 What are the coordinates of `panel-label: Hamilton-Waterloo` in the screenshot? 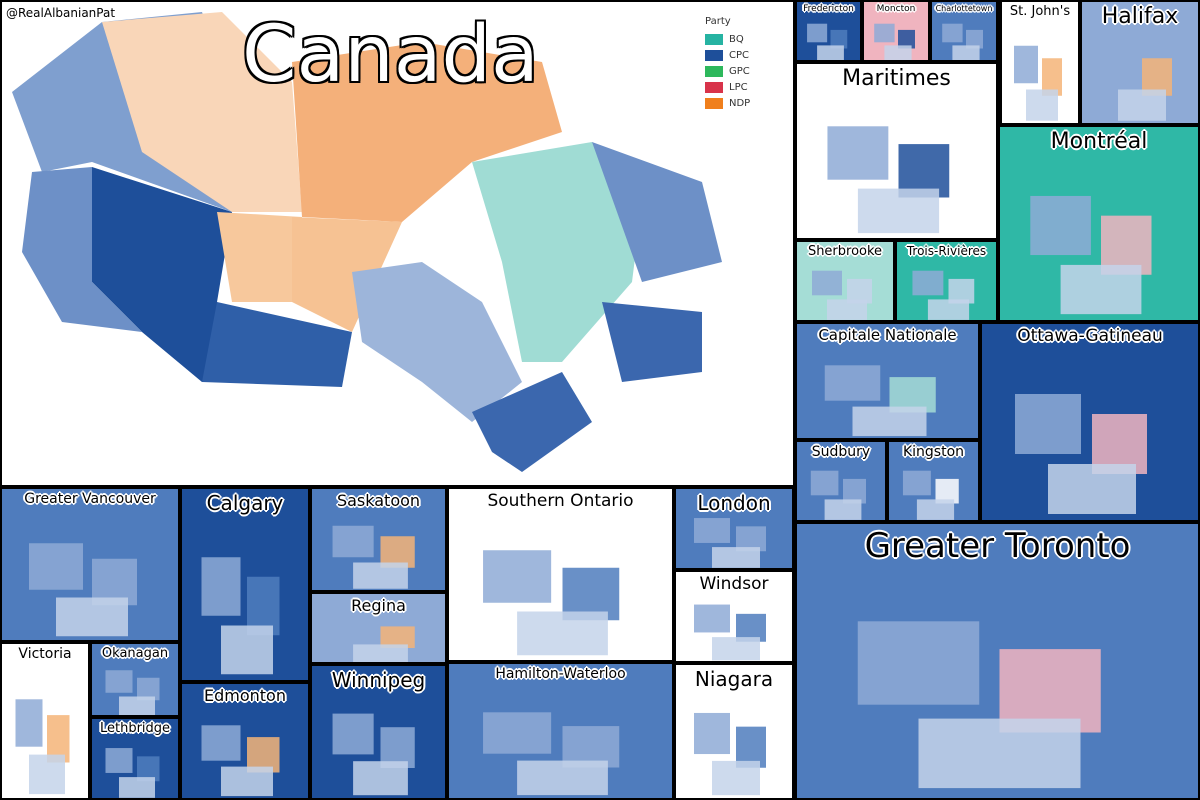 It's located at (560, 674).